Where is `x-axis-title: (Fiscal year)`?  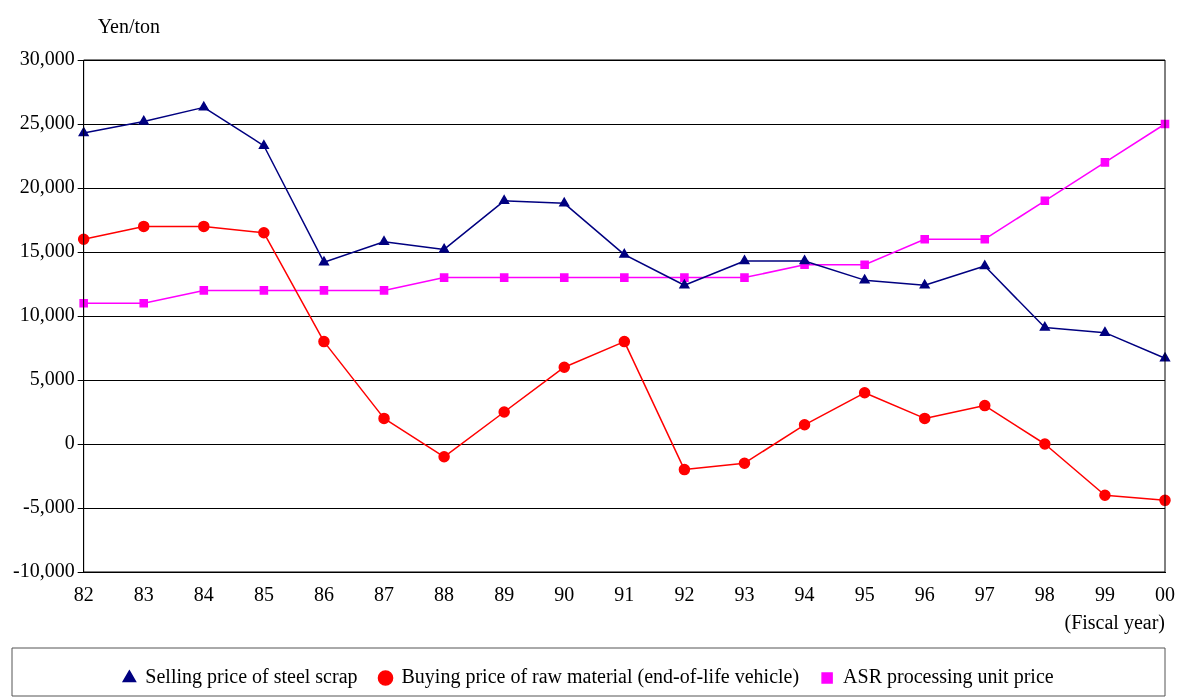
x-axis-title: (Fiscal year) is located at coordinates (1114, 623).